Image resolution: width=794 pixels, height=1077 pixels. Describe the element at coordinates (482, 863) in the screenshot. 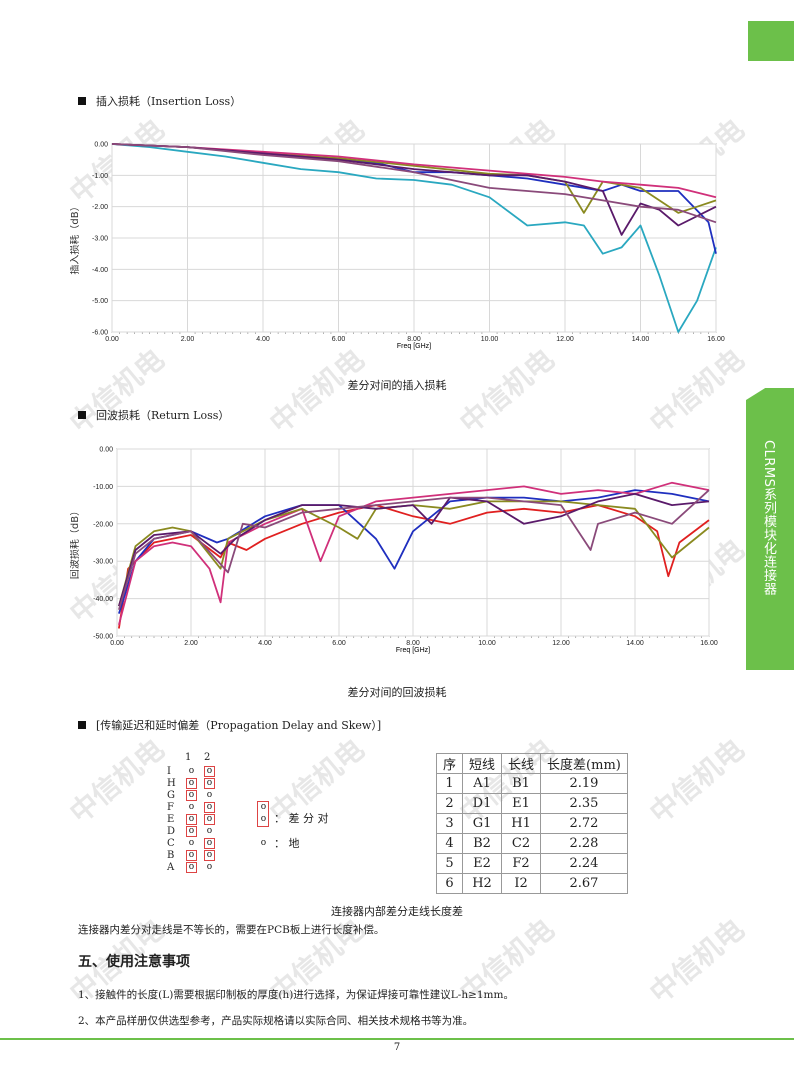

I see `table-cell: E2` at that location.